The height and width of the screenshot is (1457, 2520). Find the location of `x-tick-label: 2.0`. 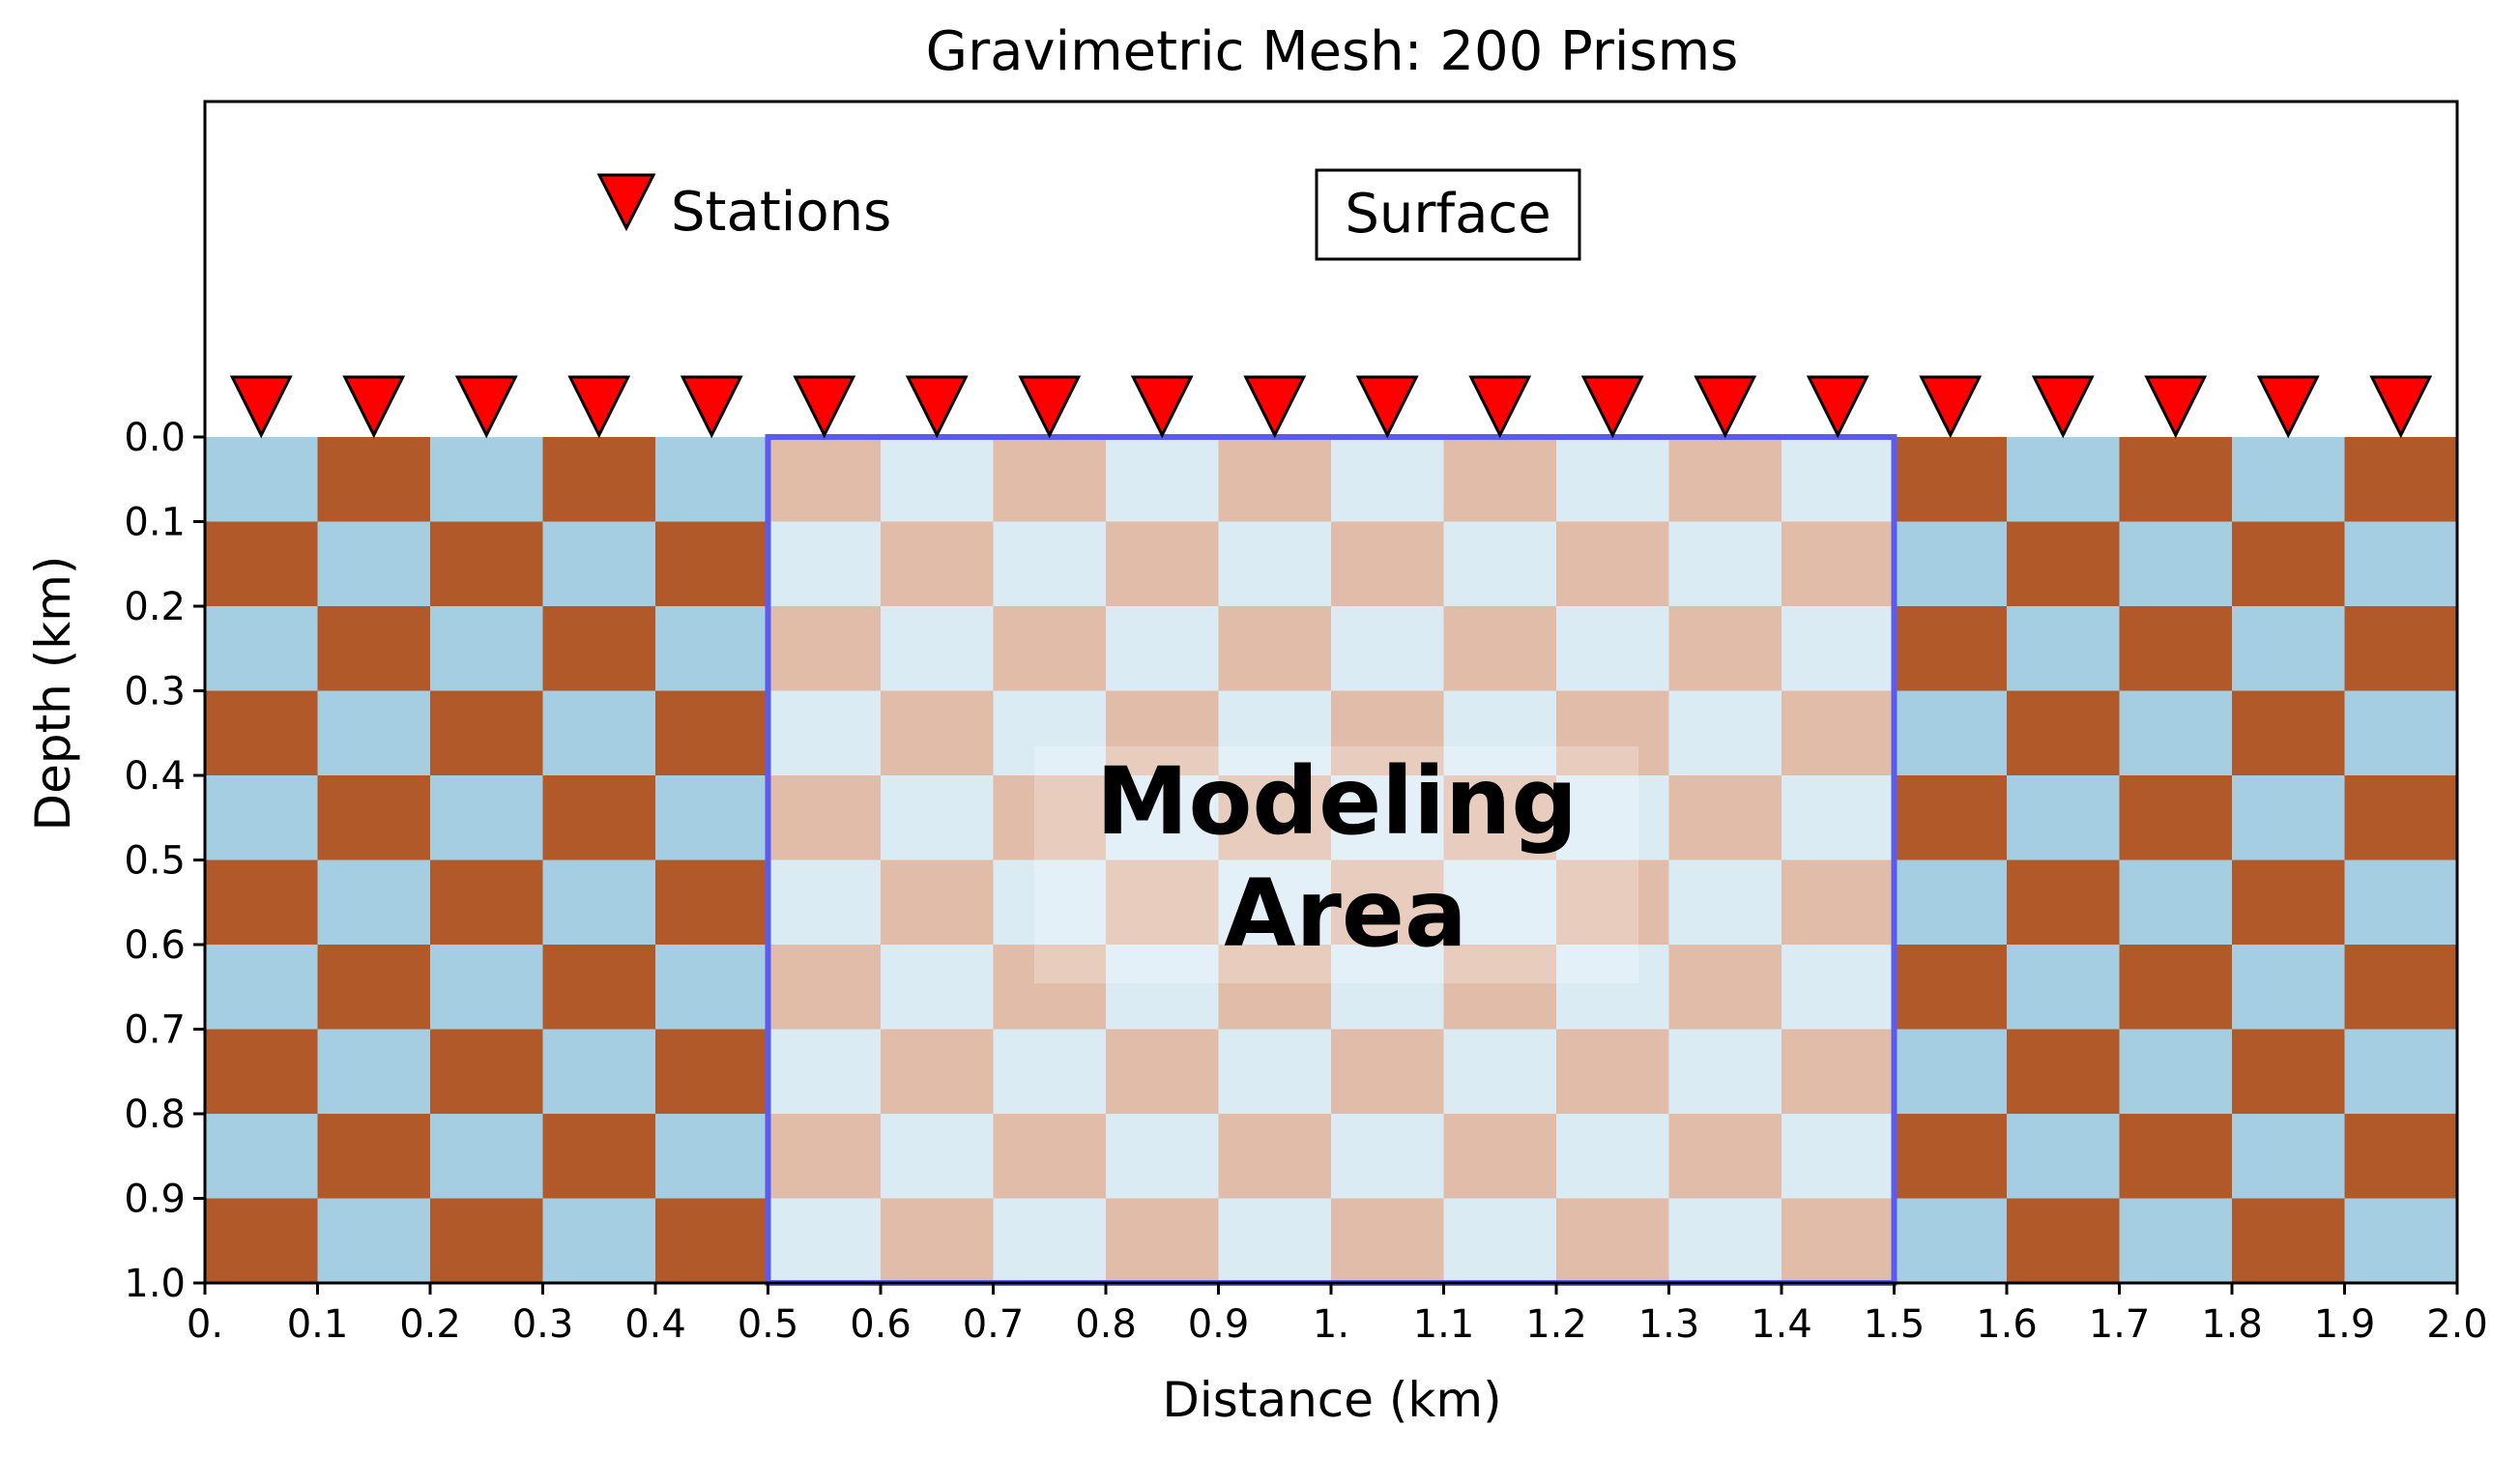

x-tick-label: 2.0 is located at coordinates (2457, 1324).